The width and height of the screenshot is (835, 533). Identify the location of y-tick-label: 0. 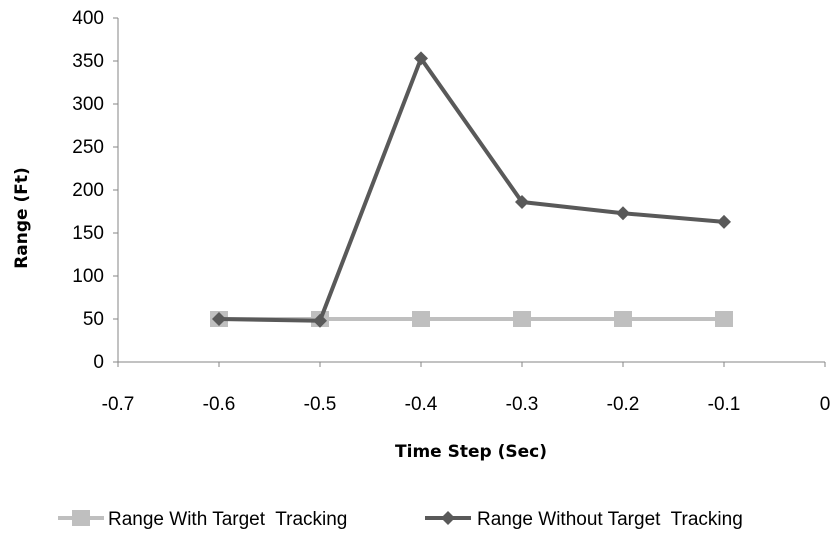
(98, 362).